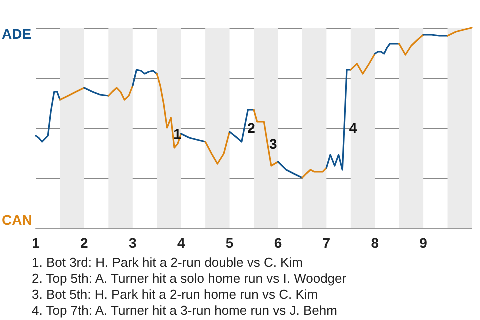 The height and width of the screenshot is (320, 480). What do you see at coordinates (175, 294) in the screenshot?
I see `text: 3. Bot 5th: H. Park hit a 2-run home run vs C. Kim` at bounding box center [175, 294].